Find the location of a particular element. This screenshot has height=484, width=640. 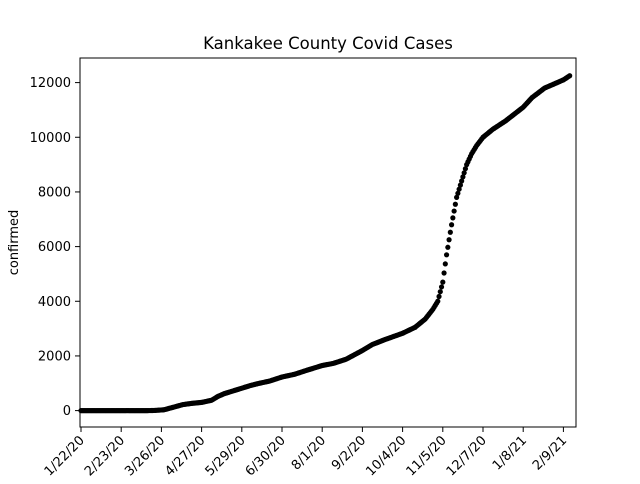

x-tick-label: 1/22/20 is located at coordinates (65, 456).